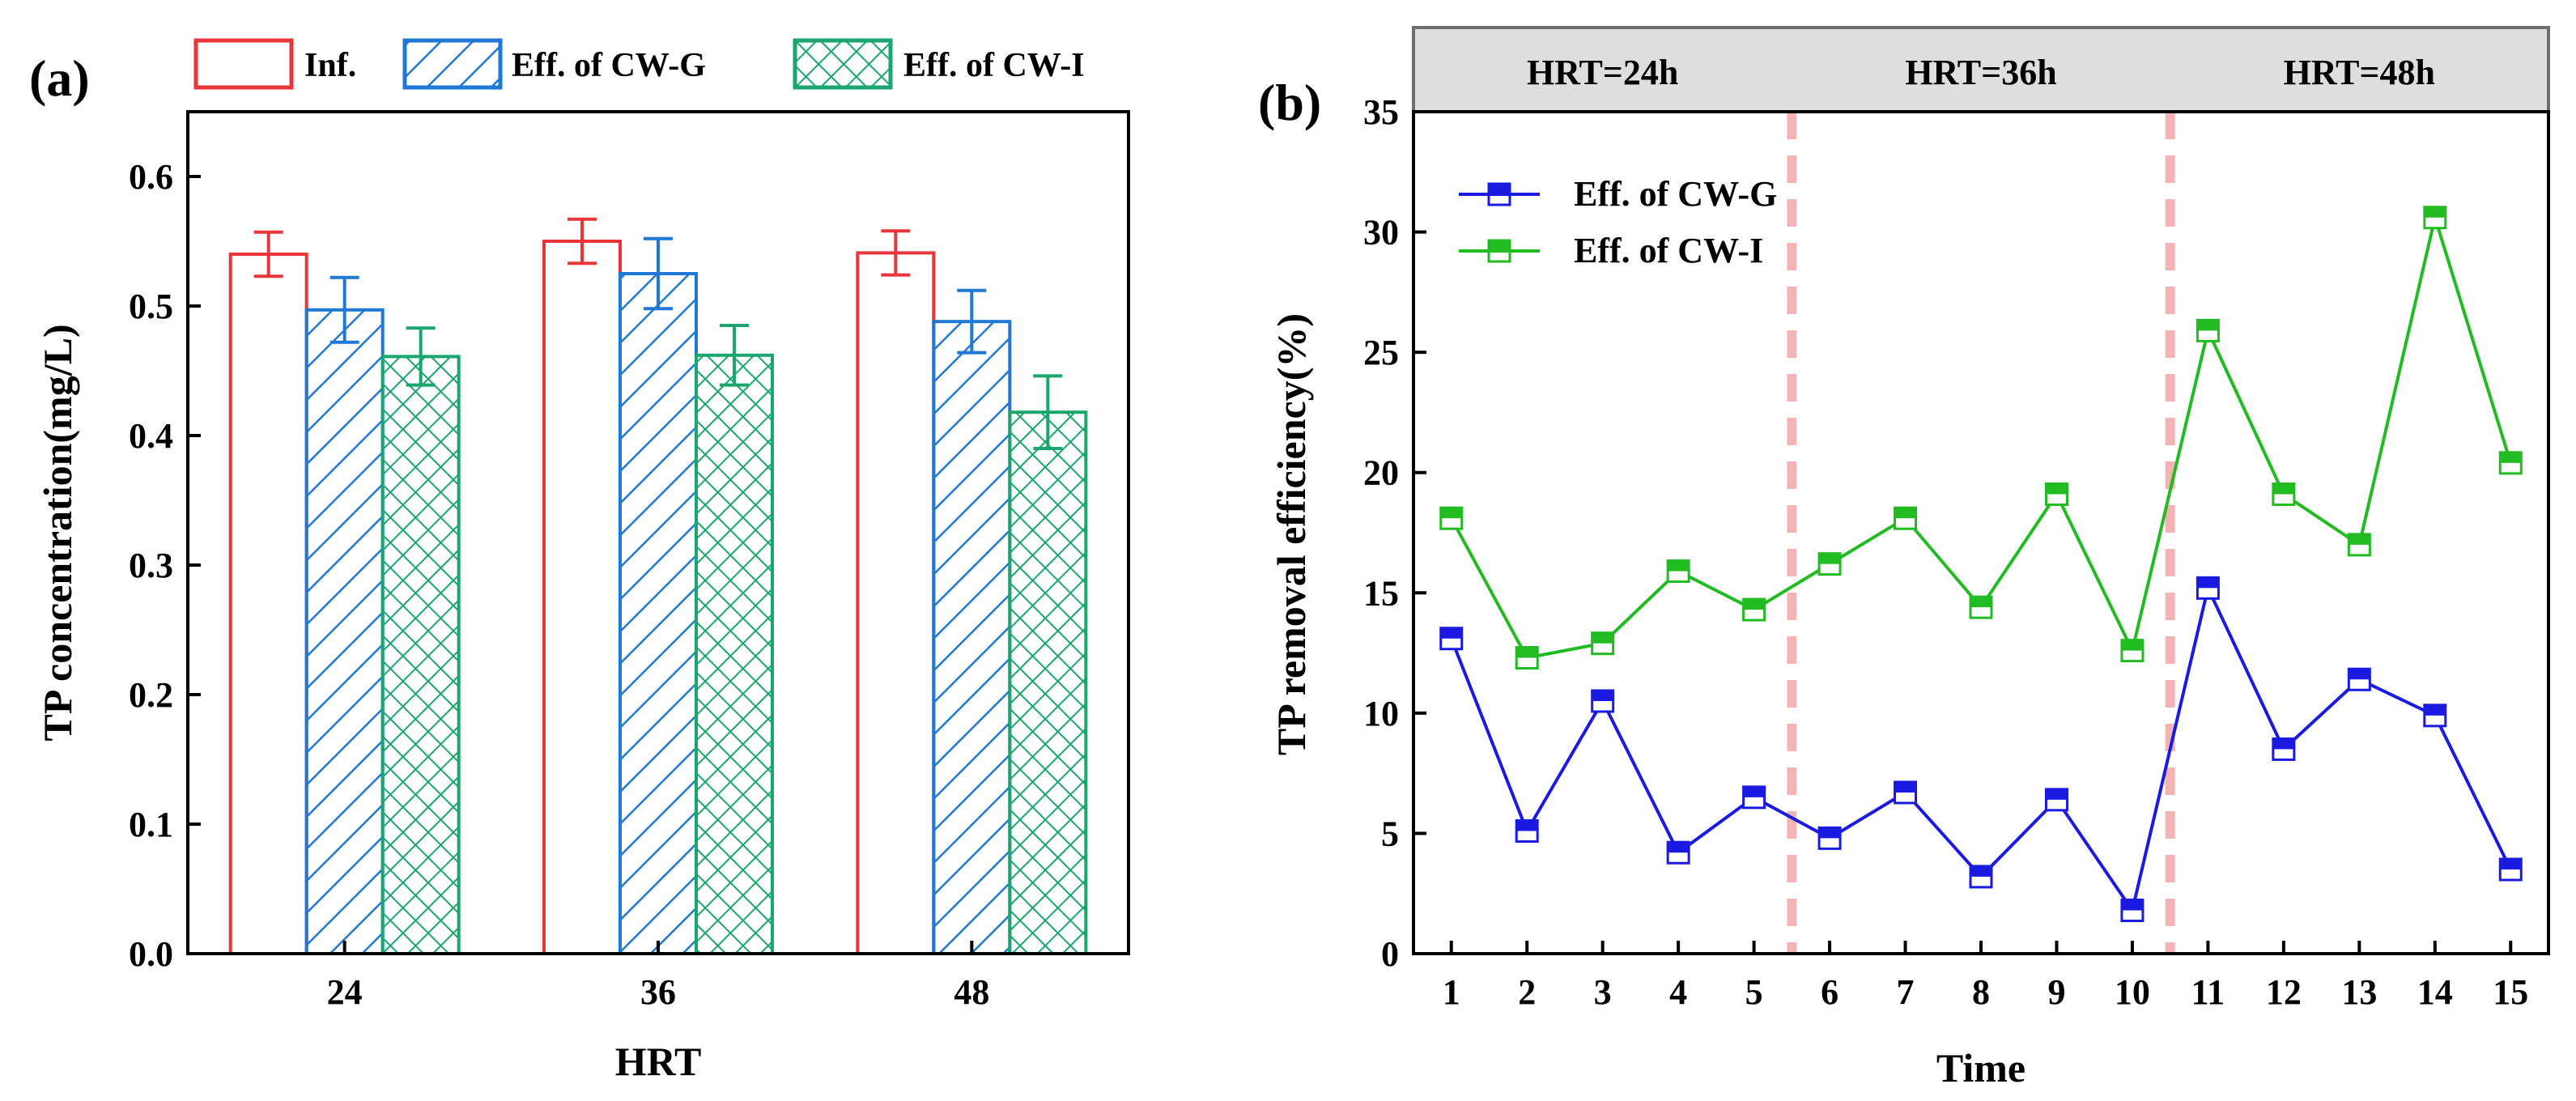 Image resolution: width=2576 pixels, height=1101 pixels. Describe the element at coordinates (609, 66) in the screenshot. I see `legend-a-label-cwg: Eff. of CW-G` at that location.